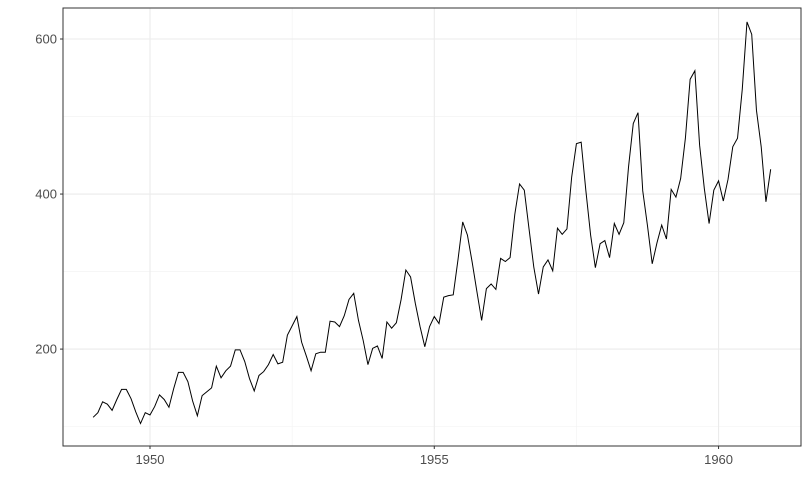 This screenshot has width=812, height=502. What do you see at coordinates (46, 349) in the screenshot?
I see `y-tick-label: 200` at bounding box center [46, 349].